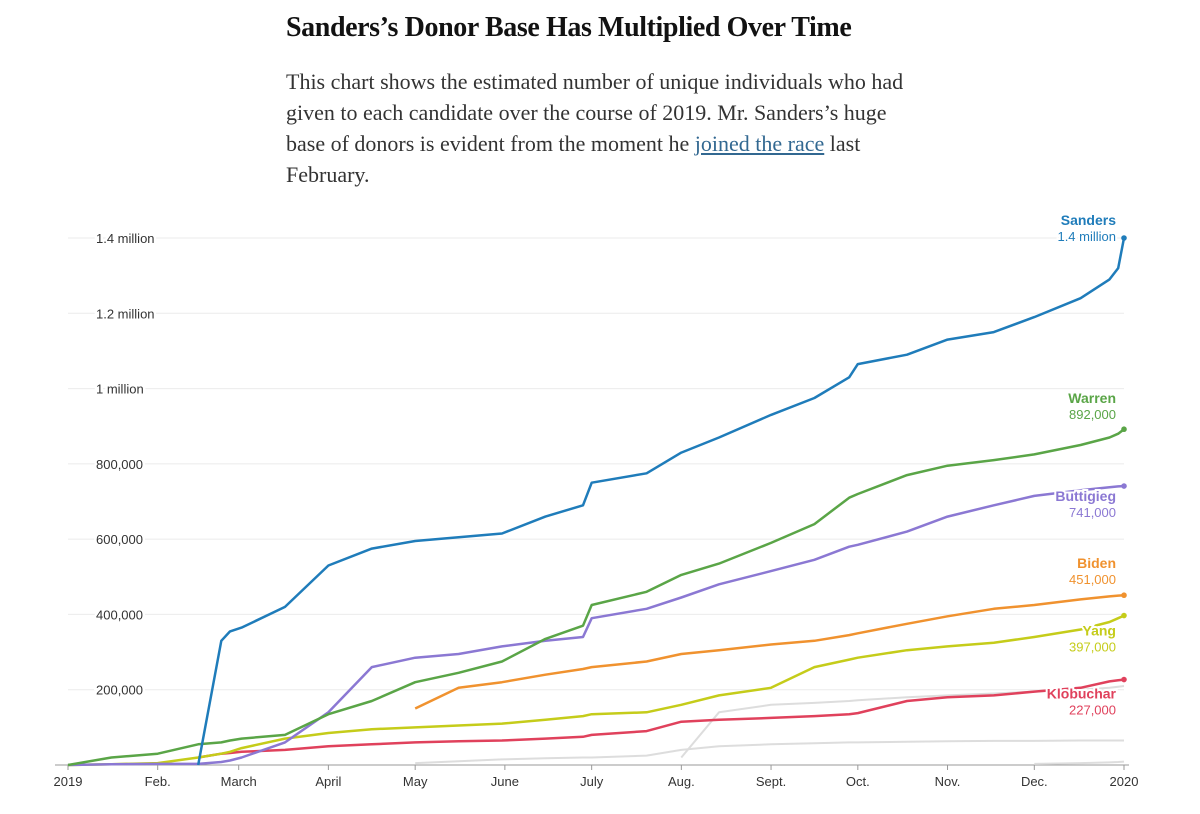 Image resolution: width=1200 pixels, height=814 pixels. I want to click on x-tick-label: March, so click(239, 781).